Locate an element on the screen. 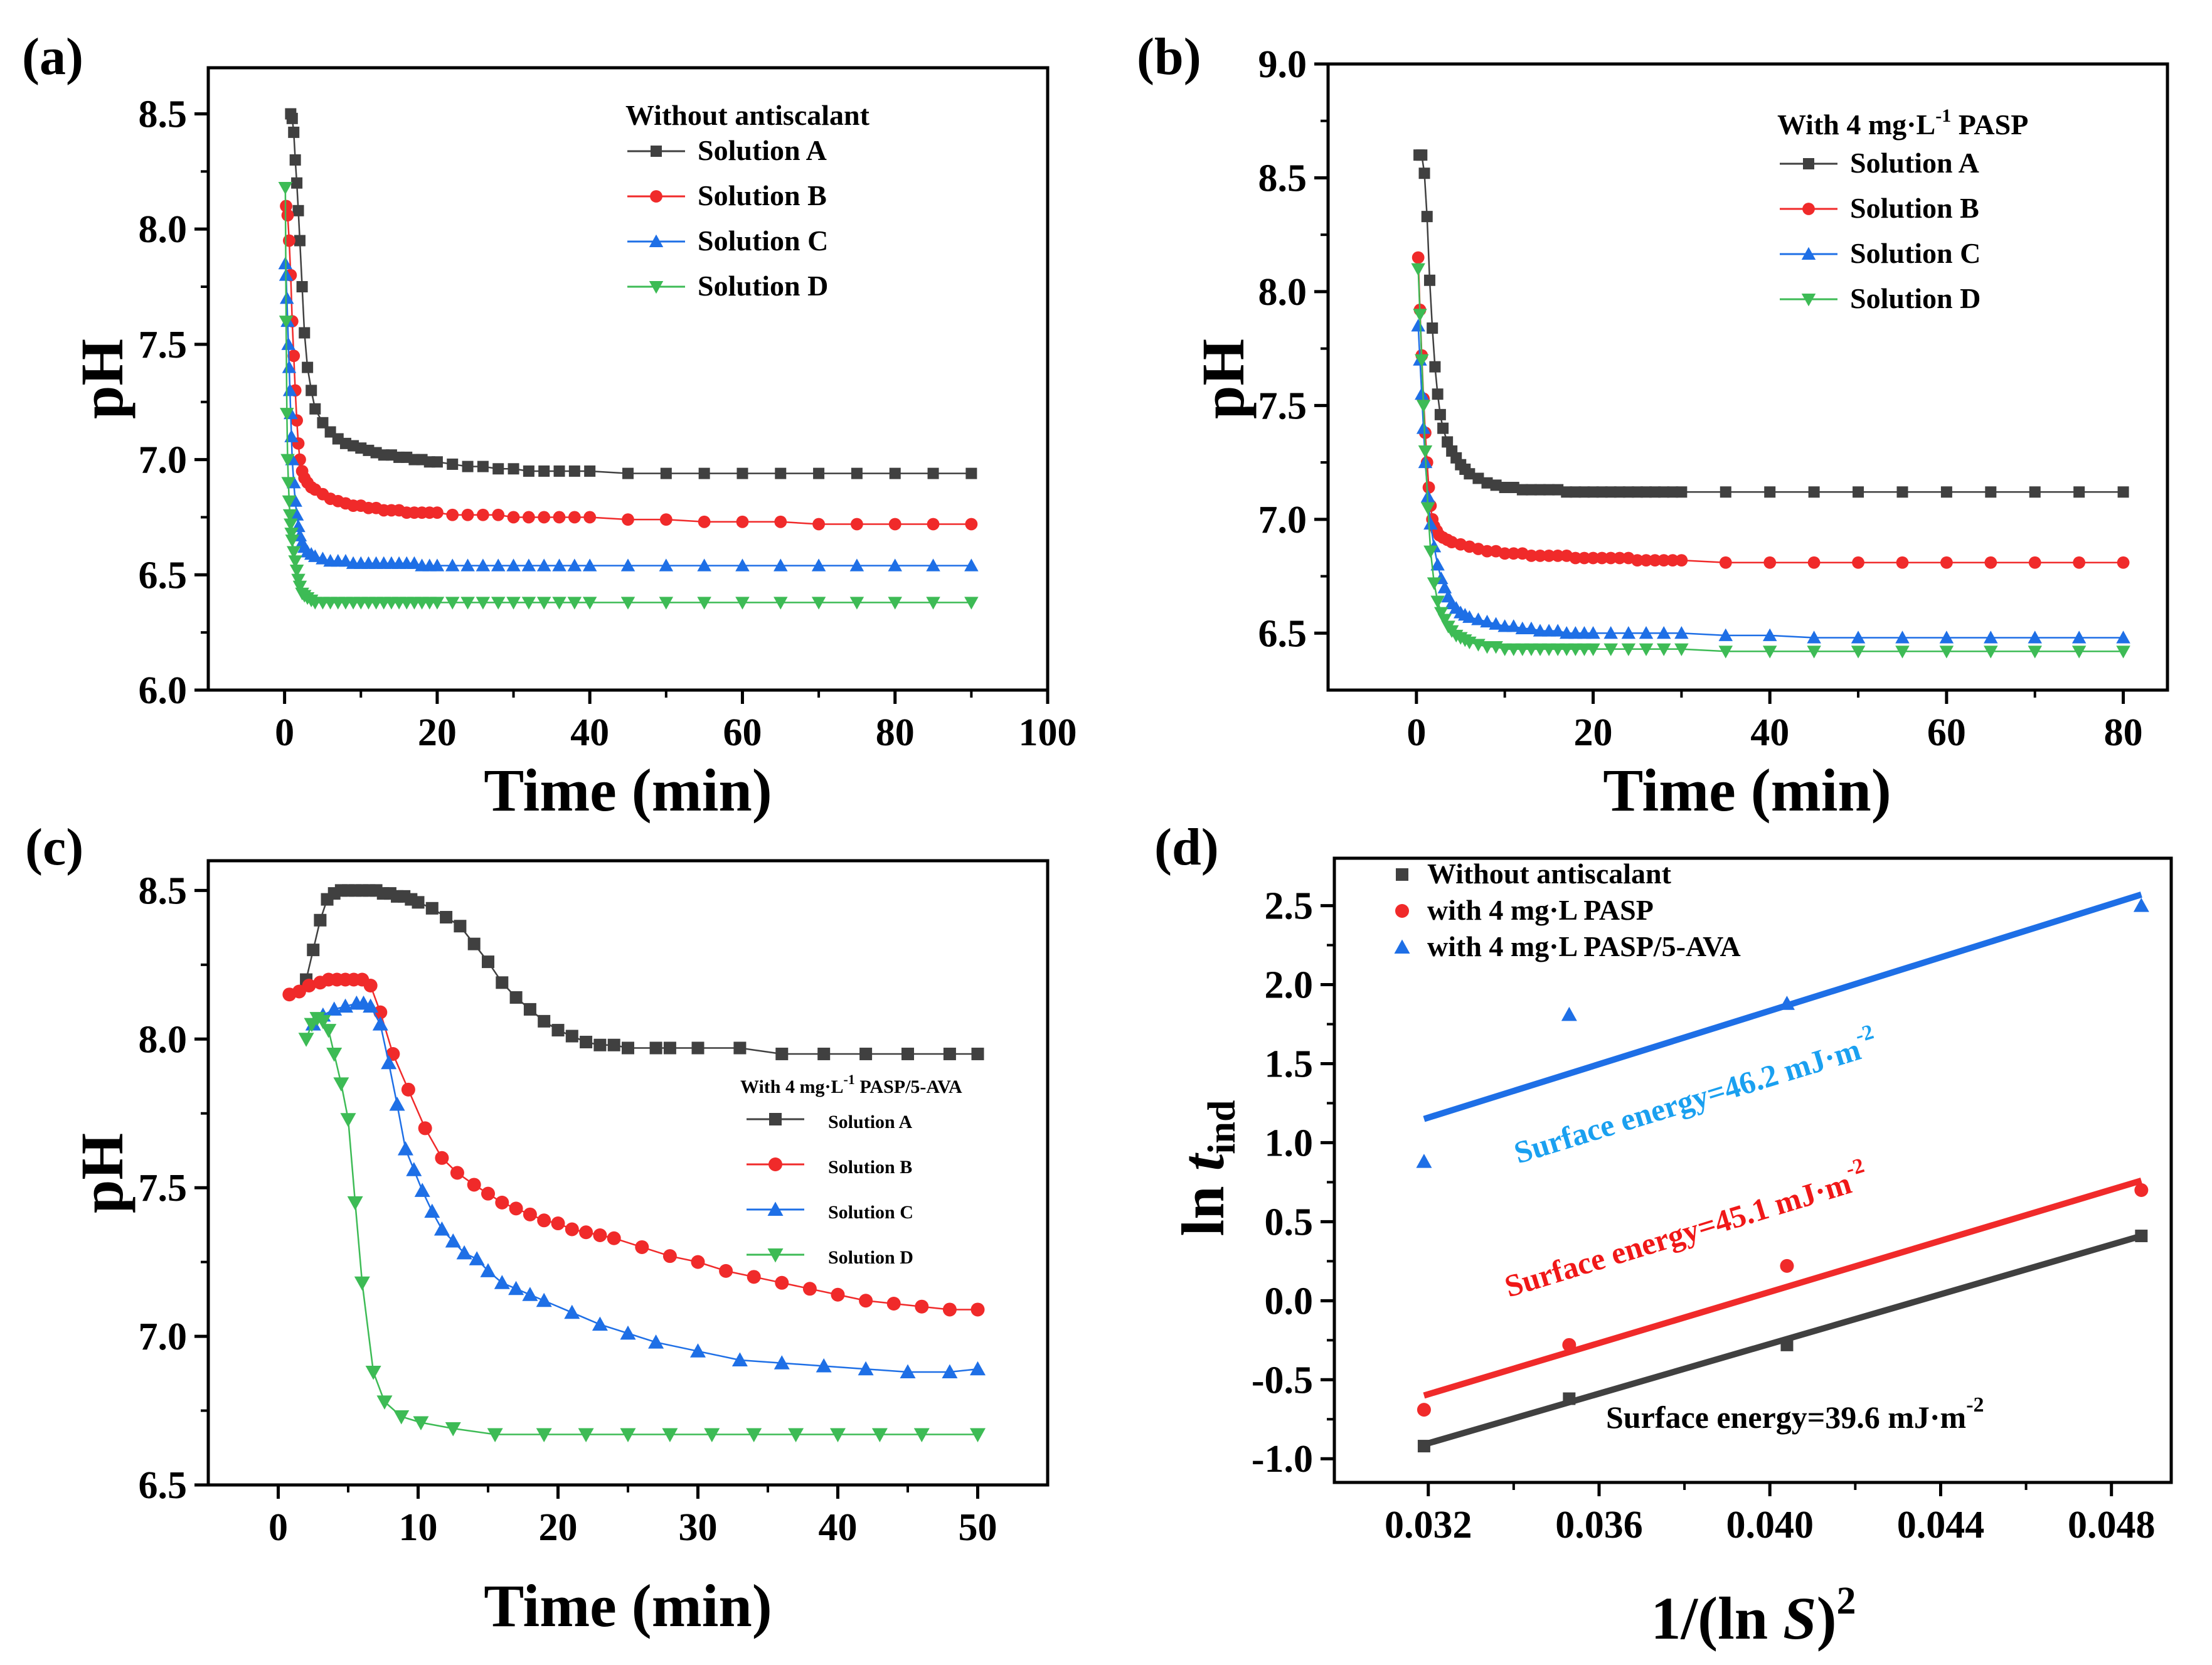 The width and height of the screenshot is (2212, 1665). legend-item: Solution A is located at coordinates (830, 1122).